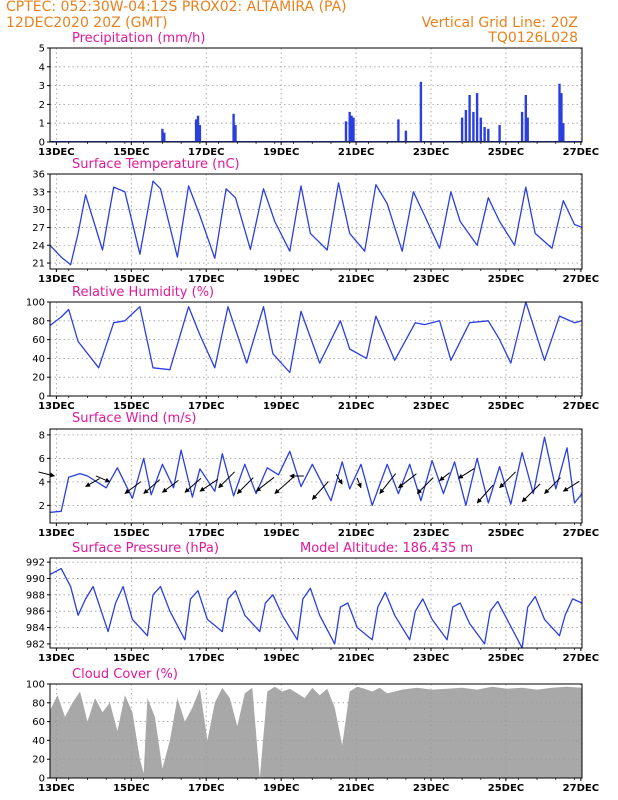 Image resolution: width=618 pixels, height=800 pixels. What do you see at coordinates (431, 406) in the screenshot?
I see `humidity-xtick-label: 23DEC` at bounding box center [431, 406].